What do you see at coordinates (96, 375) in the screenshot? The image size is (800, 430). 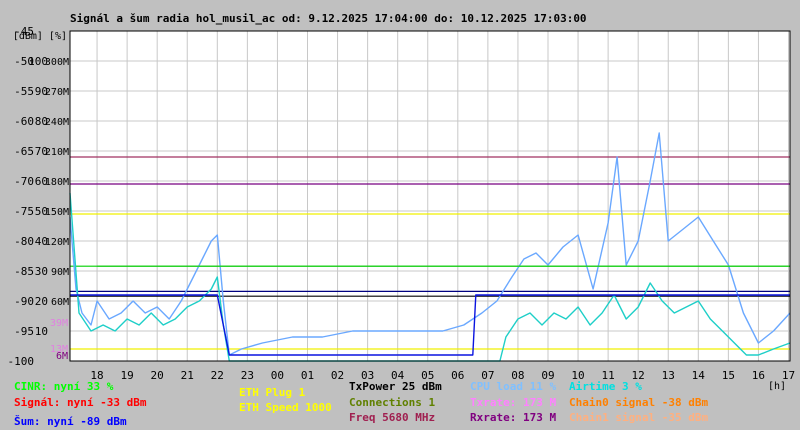 I see `x-tick-label: 18` at bounding box center [96, 375].